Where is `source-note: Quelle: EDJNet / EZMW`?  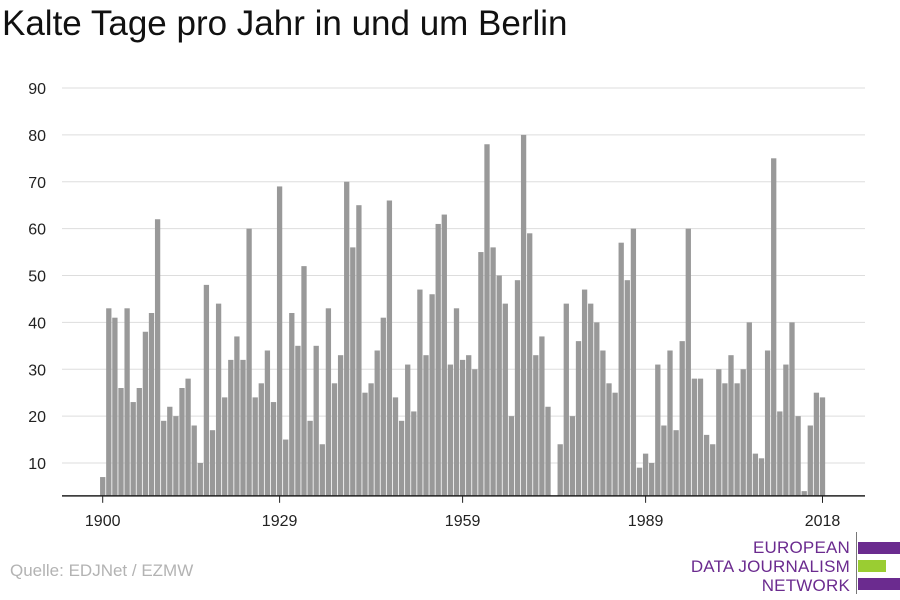
source-note: Quelle: EDJNet / EZMW is located at coordinates (102, 570).